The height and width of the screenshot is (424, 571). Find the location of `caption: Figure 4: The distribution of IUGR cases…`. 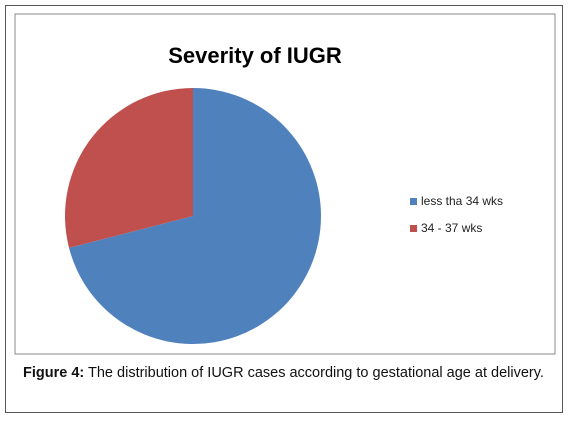

caption: Figure 4: The distribution of IUGR cases… is located at coordinates (286, 373).